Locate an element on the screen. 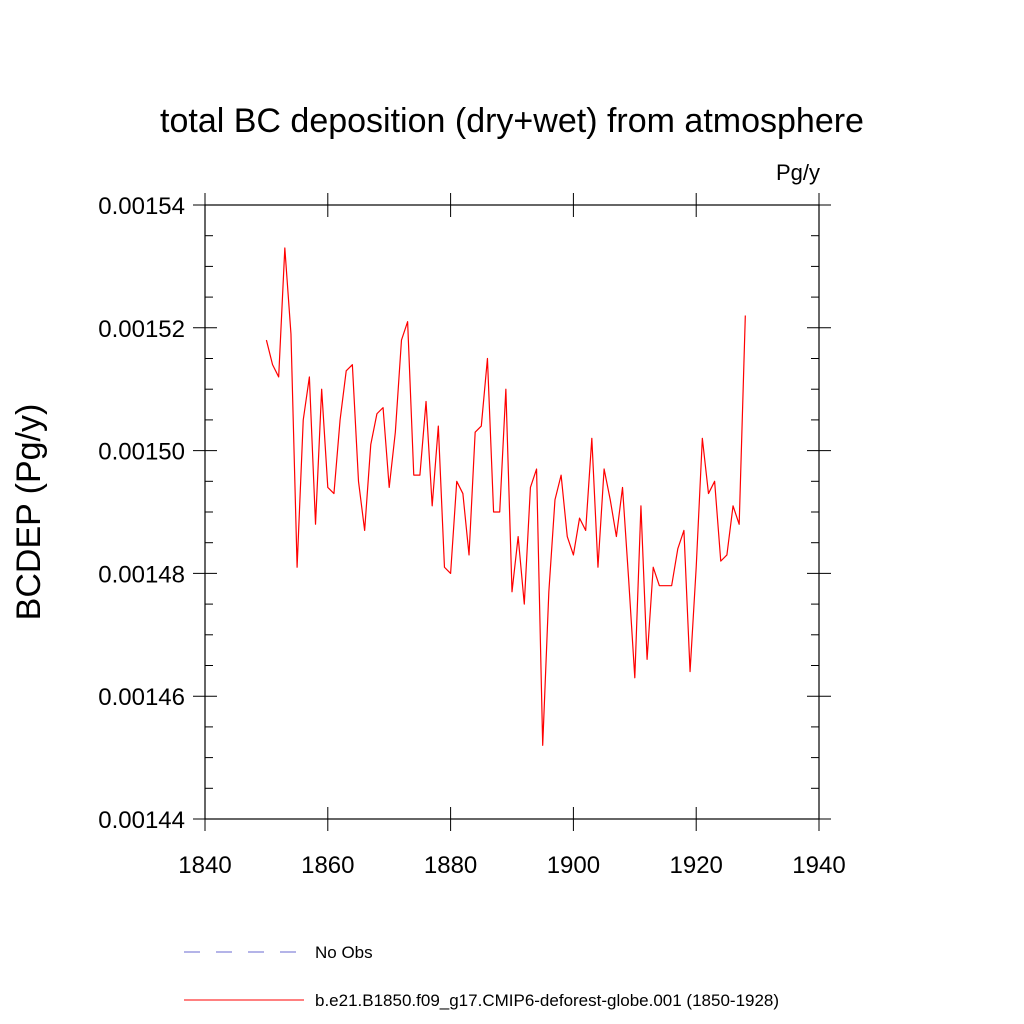 This screenshot has height=1024, width=1024. x-tick-label: 1900 is located at coordinates (573, 865).